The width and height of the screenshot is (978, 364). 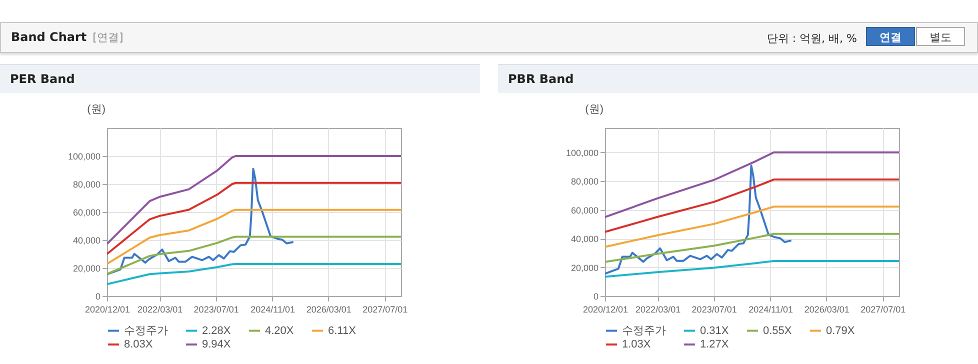 I want to click on chart-title: PBR Band, so click(x=738, y=78).